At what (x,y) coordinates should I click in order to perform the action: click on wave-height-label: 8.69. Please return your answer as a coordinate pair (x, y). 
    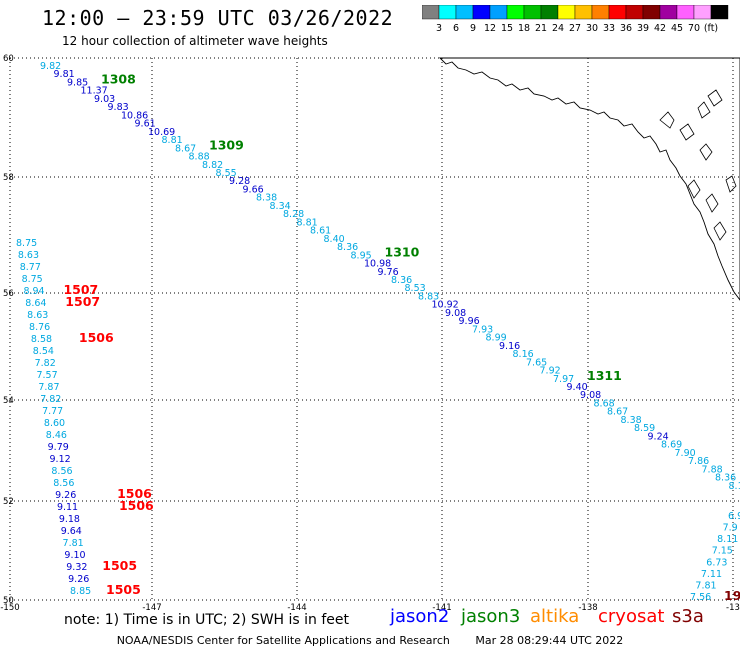
    Looking at the image, I should click on (671, 445).